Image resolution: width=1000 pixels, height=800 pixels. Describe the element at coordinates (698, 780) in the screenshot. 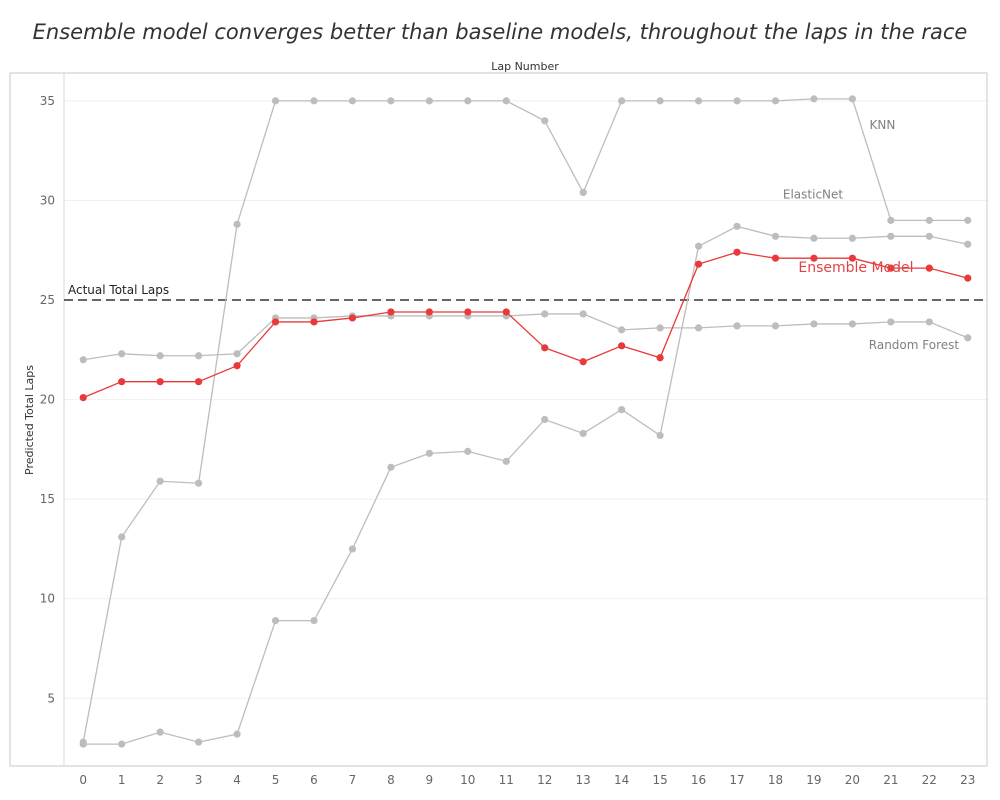

I see `x-tick-label-16: 16` at that location.